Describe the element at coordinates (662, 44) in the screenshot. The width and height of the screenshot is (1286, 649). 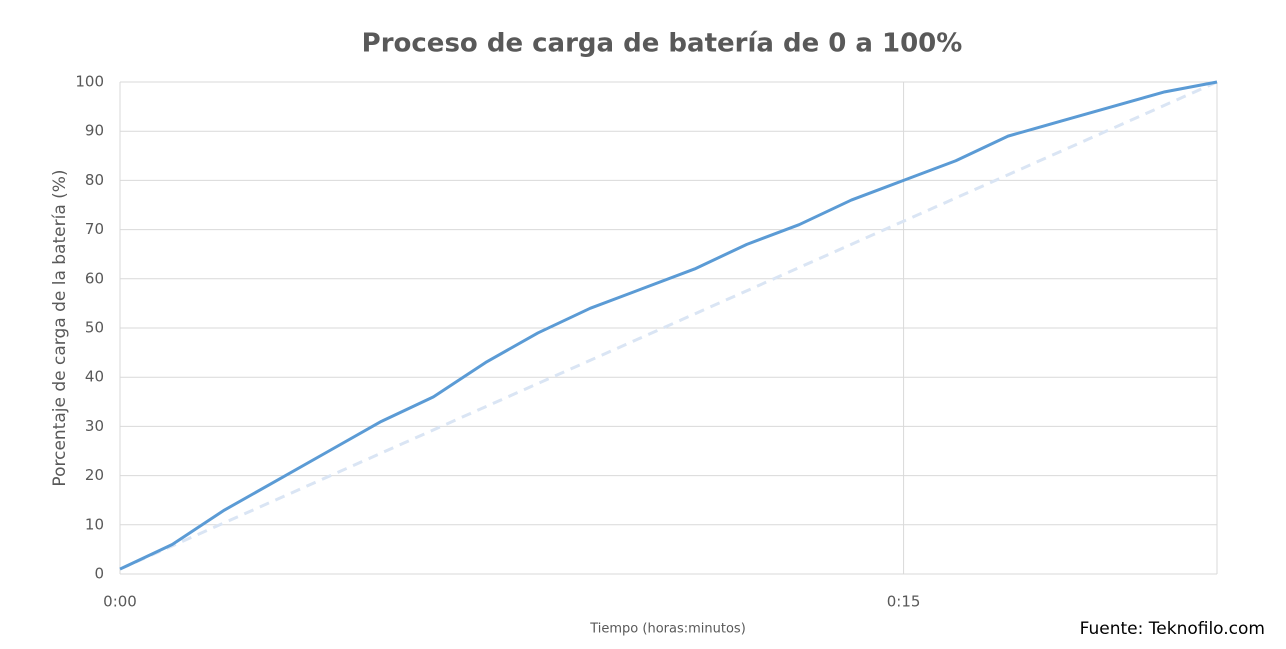
I see `chart-title: Proceso de carga de batería de 0 a 100%` at that location.